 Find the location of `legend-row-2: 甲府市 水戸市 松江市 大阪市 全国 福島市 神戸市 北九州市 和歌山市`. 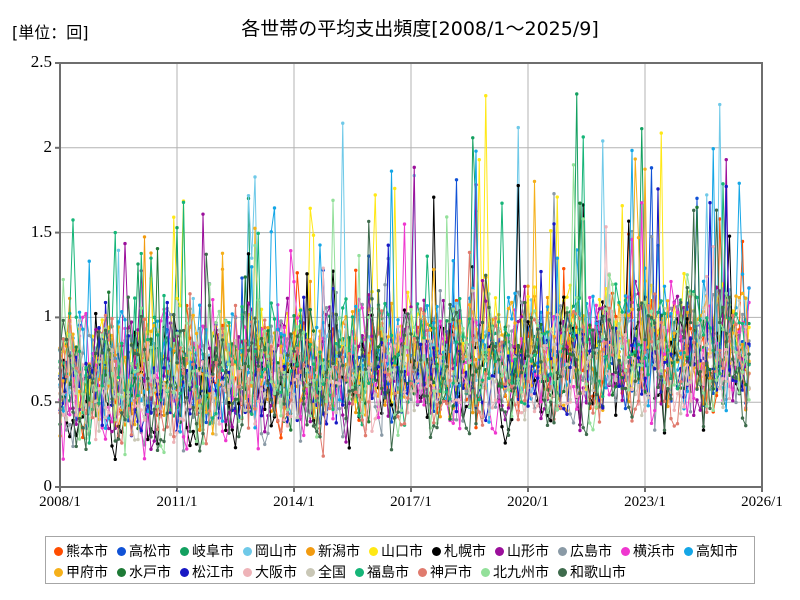

legend-row-2: 甲府市 水戸市 松江市 大阪市 全国 福島市 神戸市 北九州市 和歌山市 is located at coordinates (401, 572).